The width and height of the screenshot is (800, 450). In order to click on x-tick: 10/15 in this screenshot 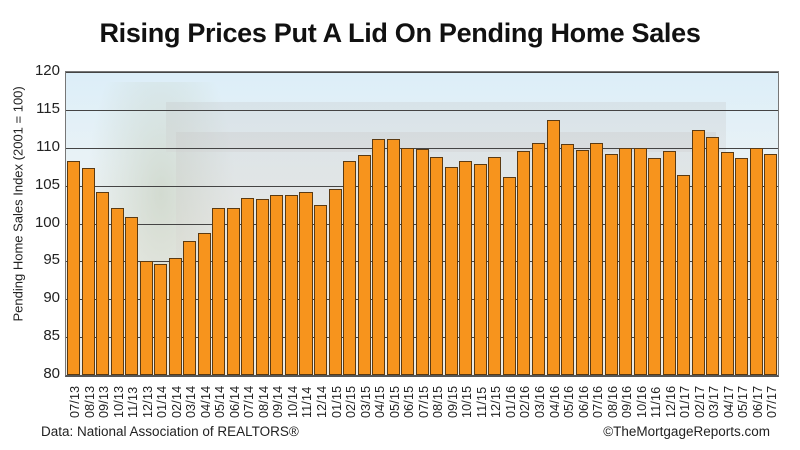, I will do `click(466, 400)`.